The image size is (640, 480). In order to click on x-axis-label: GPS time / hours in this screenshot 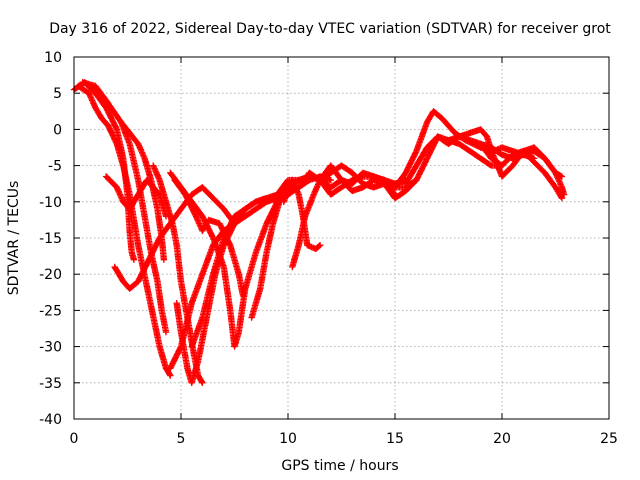, I will do `click(339, 466)`.